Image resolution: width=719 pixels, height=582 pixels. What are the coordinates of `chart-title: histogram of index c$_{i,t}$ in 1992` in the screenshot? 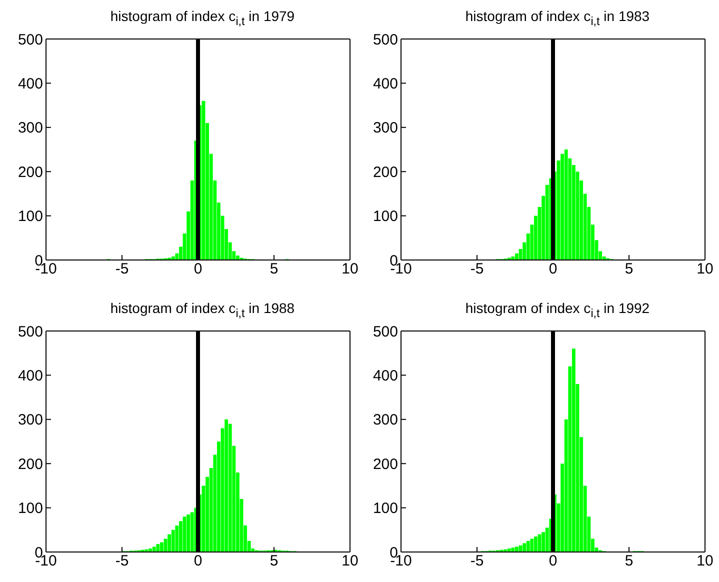 It's located at (557, 311).